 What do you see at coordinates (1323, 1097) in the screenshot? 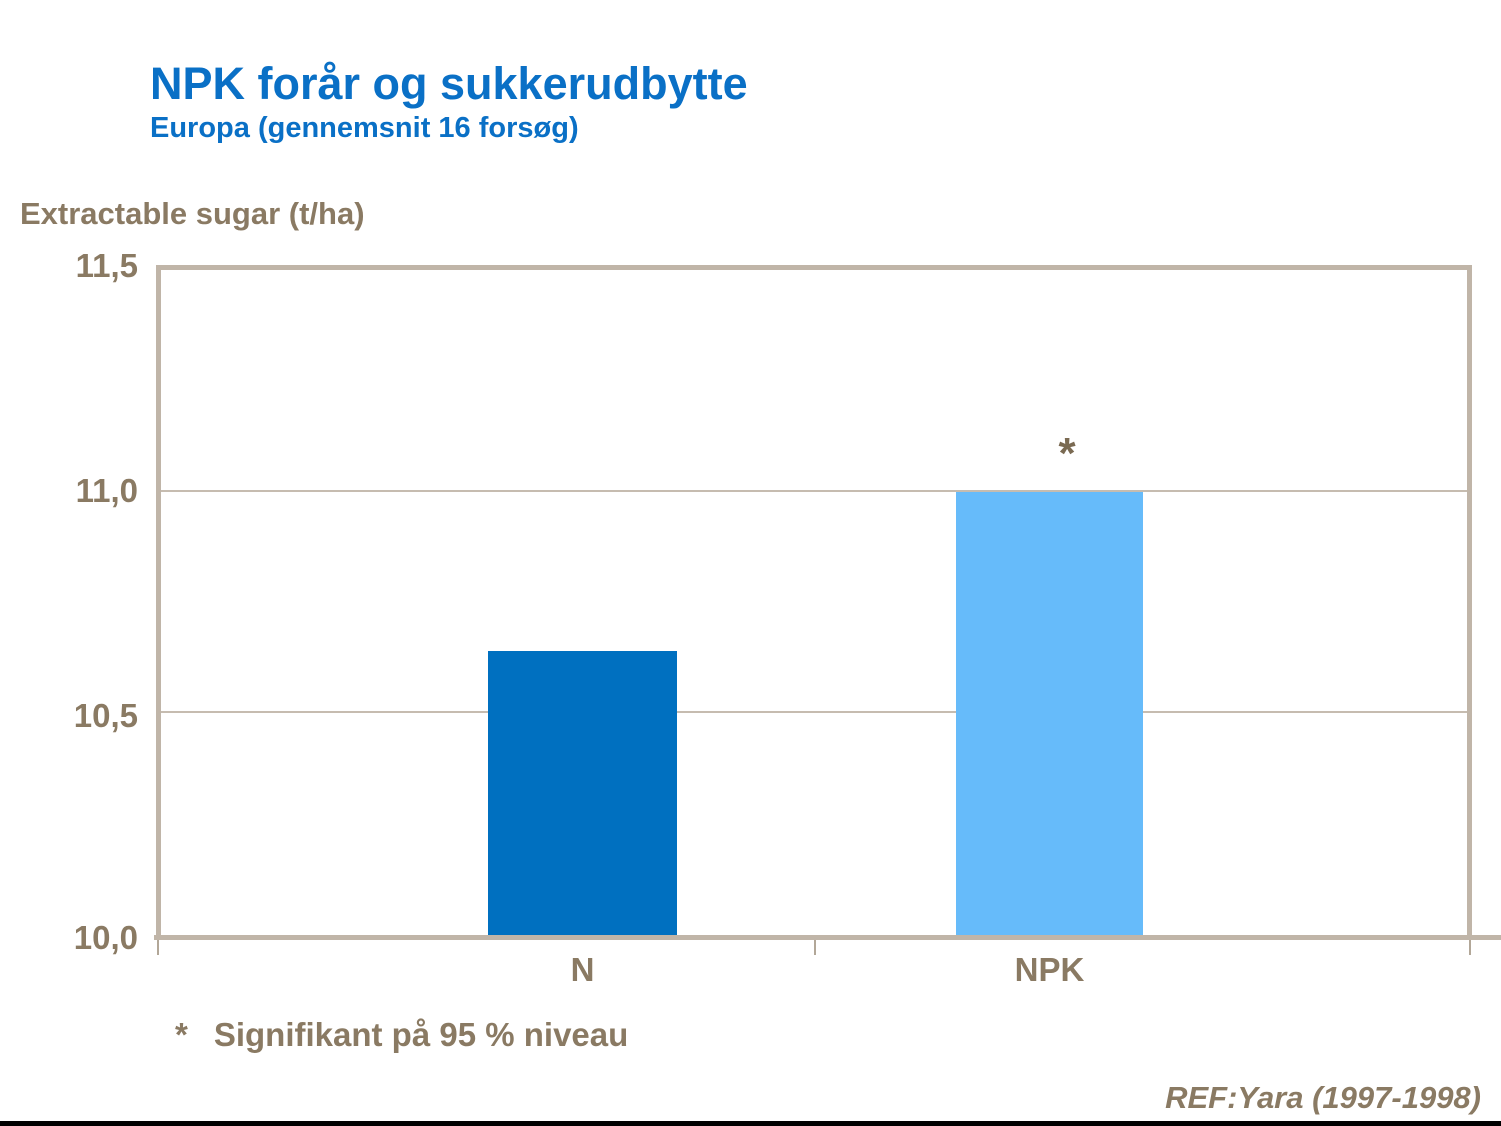
I see `reference-text: REF:Yara (1997-1998)` at bounding box center [1323, 1097].